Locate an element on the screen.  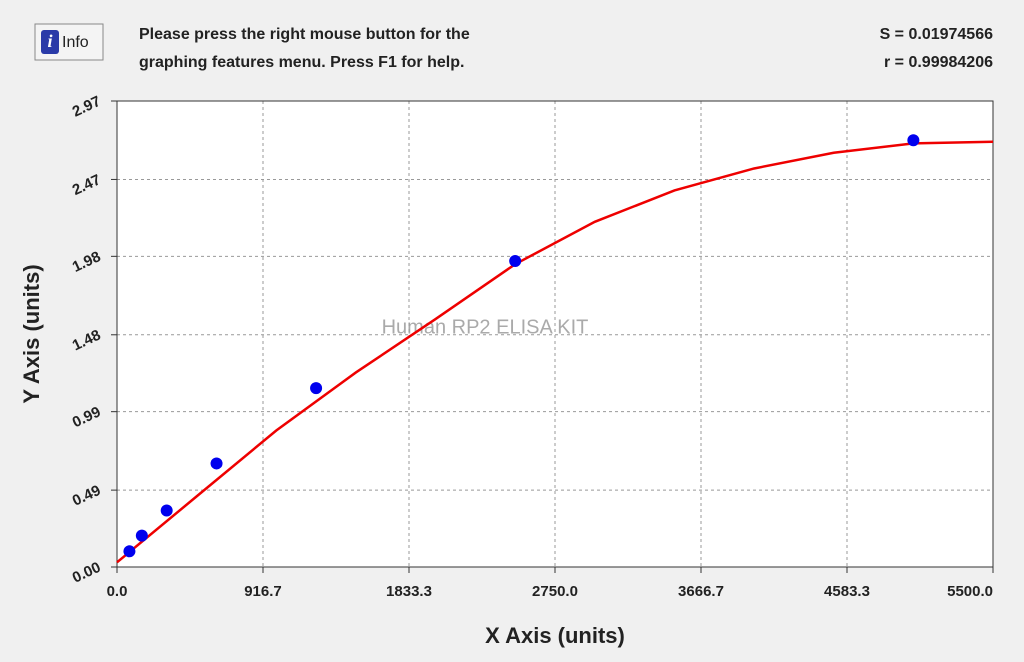
x-tick-label: 1833.3 is located at coordinates (409, 591).